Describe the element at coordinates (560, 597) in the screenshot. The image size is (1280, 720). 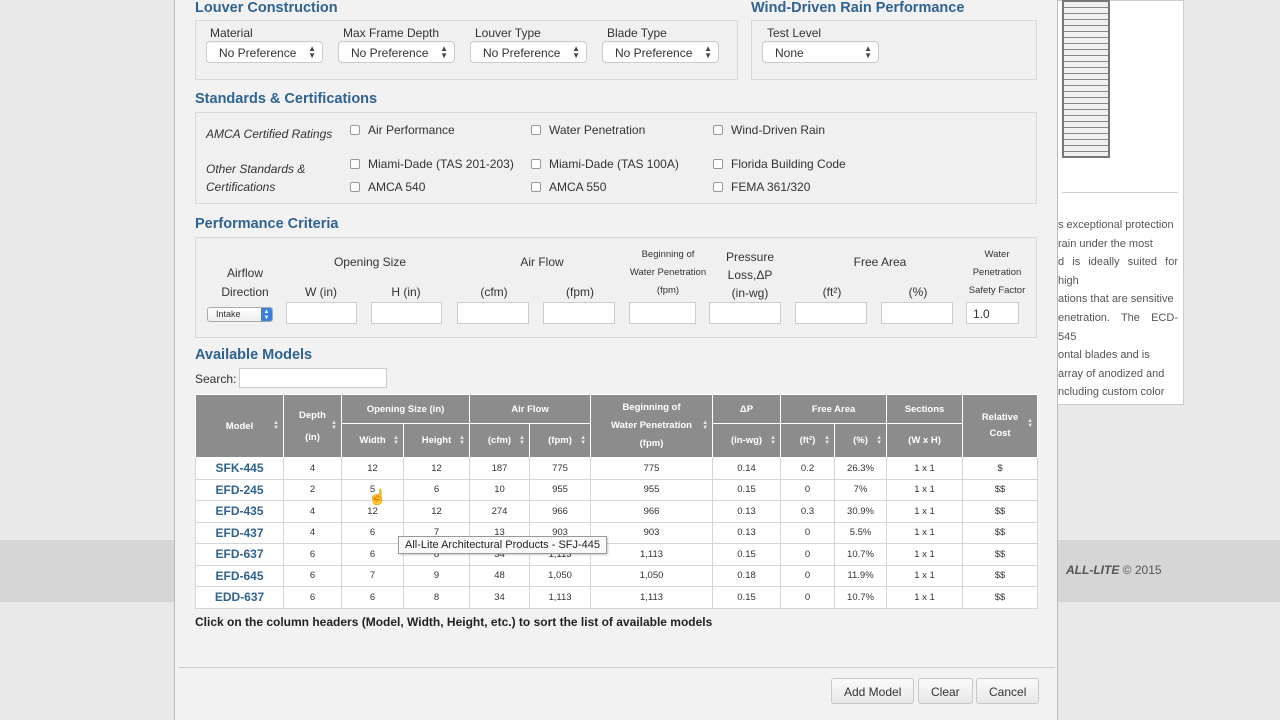
I see `table-cell: 1,113` at that location.